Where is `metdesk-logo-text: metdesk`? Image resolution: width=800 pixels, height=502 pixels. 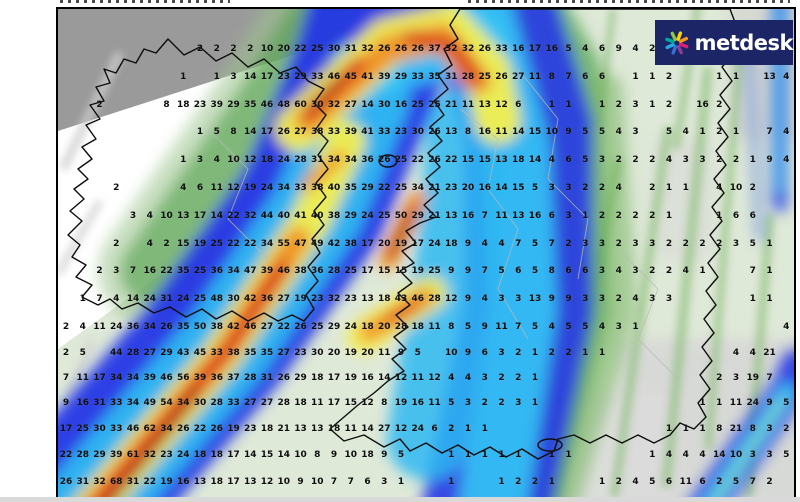
metdesk-logo-text: metdesk is located at coordinates (744, 42).